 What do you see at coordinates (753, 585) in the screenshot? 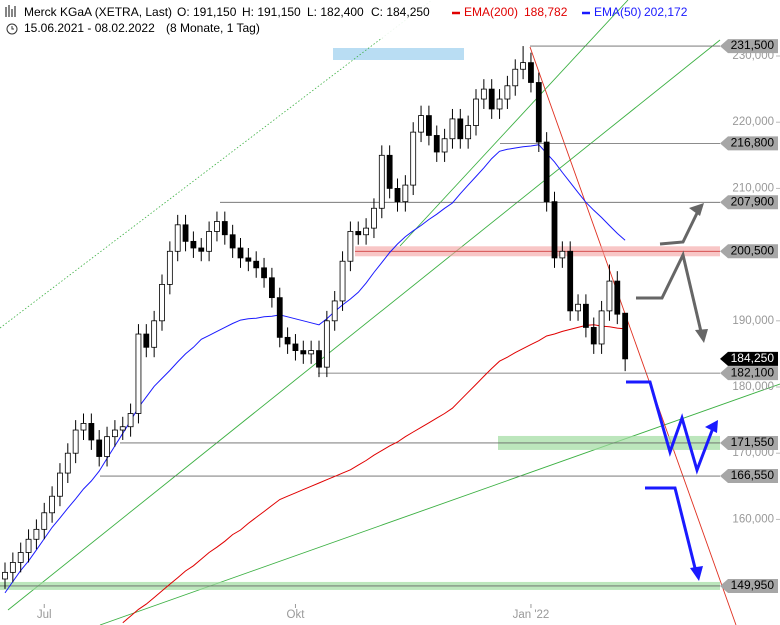
I see `level-tag-label: 149,950` at bounding box center [753, 585].